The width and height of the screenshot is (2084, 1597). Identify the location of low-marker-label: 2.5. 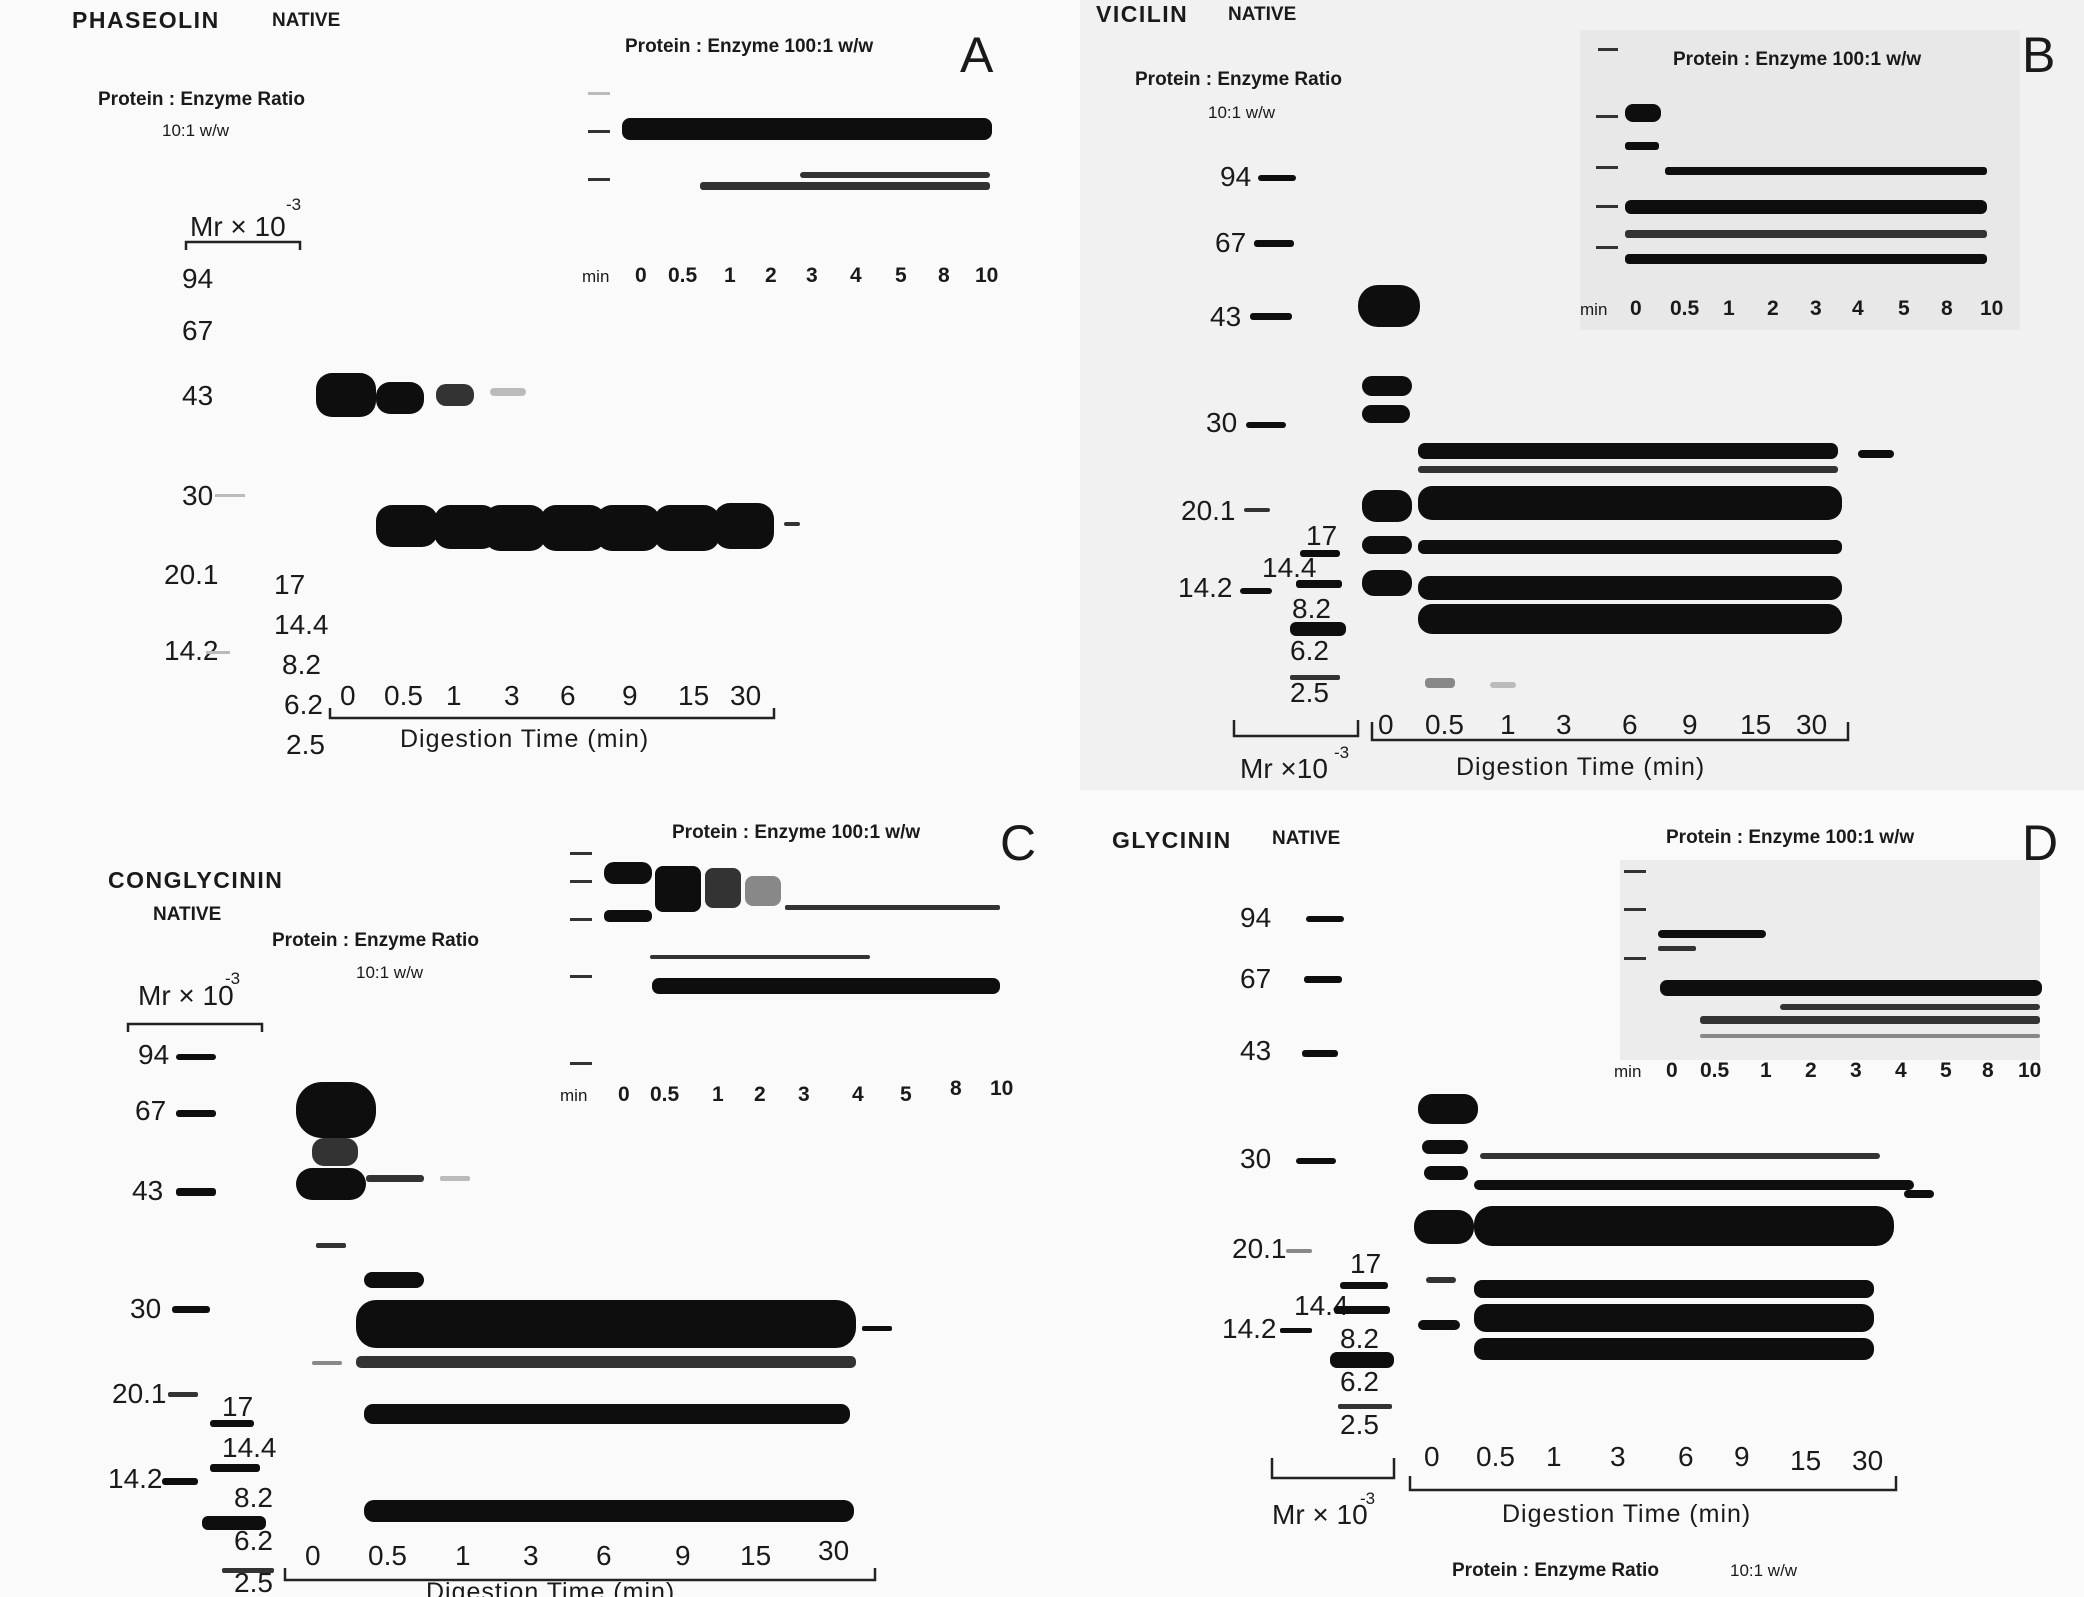
(305, 744).